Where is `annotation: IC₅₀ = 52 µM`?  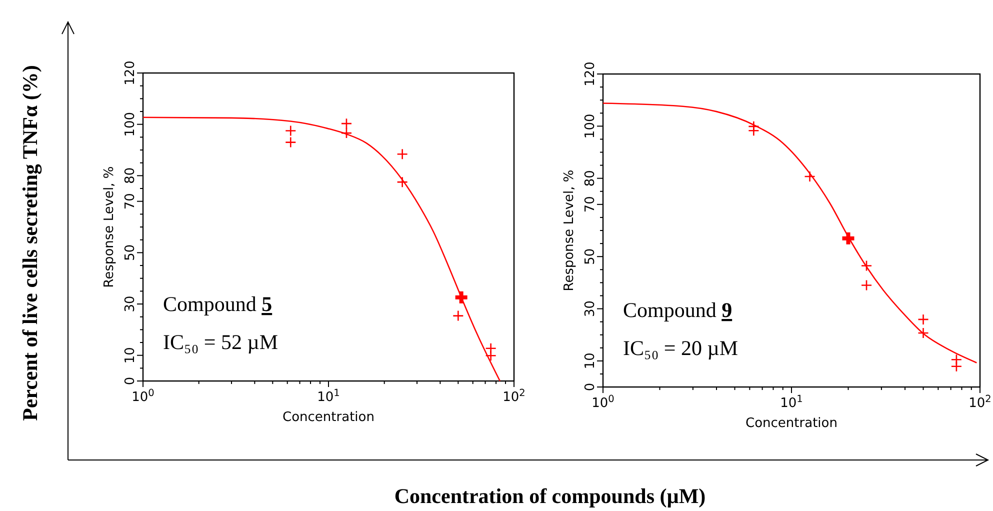 annotation: IC₅₀ = 52 µM is located at coordinates (220, 342).